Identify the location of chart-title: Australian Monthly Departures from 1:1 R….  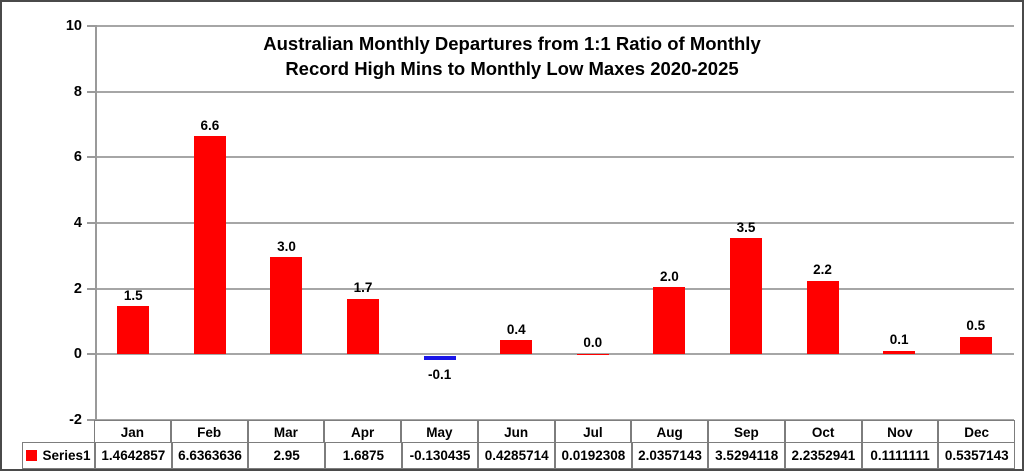
(512, 56).